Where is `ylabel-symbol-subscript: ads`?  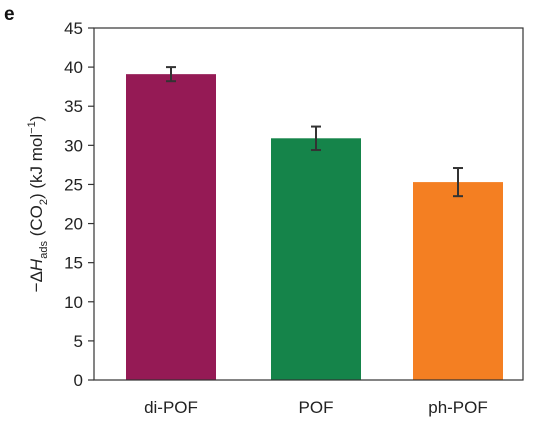 ylabel-symbol-subscript: ads is located at coordinates (44, 250).